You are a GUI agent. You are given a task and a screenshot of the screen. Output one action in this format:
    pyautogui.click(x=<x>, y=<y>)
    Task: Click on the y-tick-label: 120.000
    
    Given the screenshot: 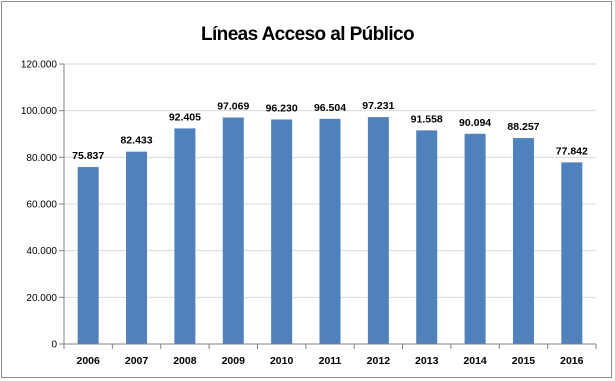 What is the action you would take?
    pyautogui.click(x=39, y=65)
    